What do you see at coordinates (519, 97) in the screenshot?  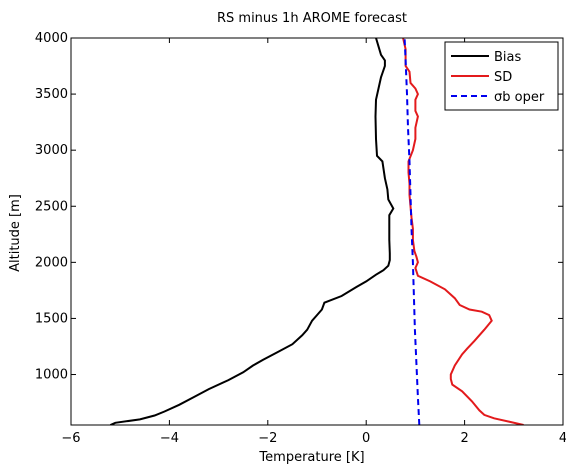 I see `legend-label: σb oper` at bounding box center [519, 97].